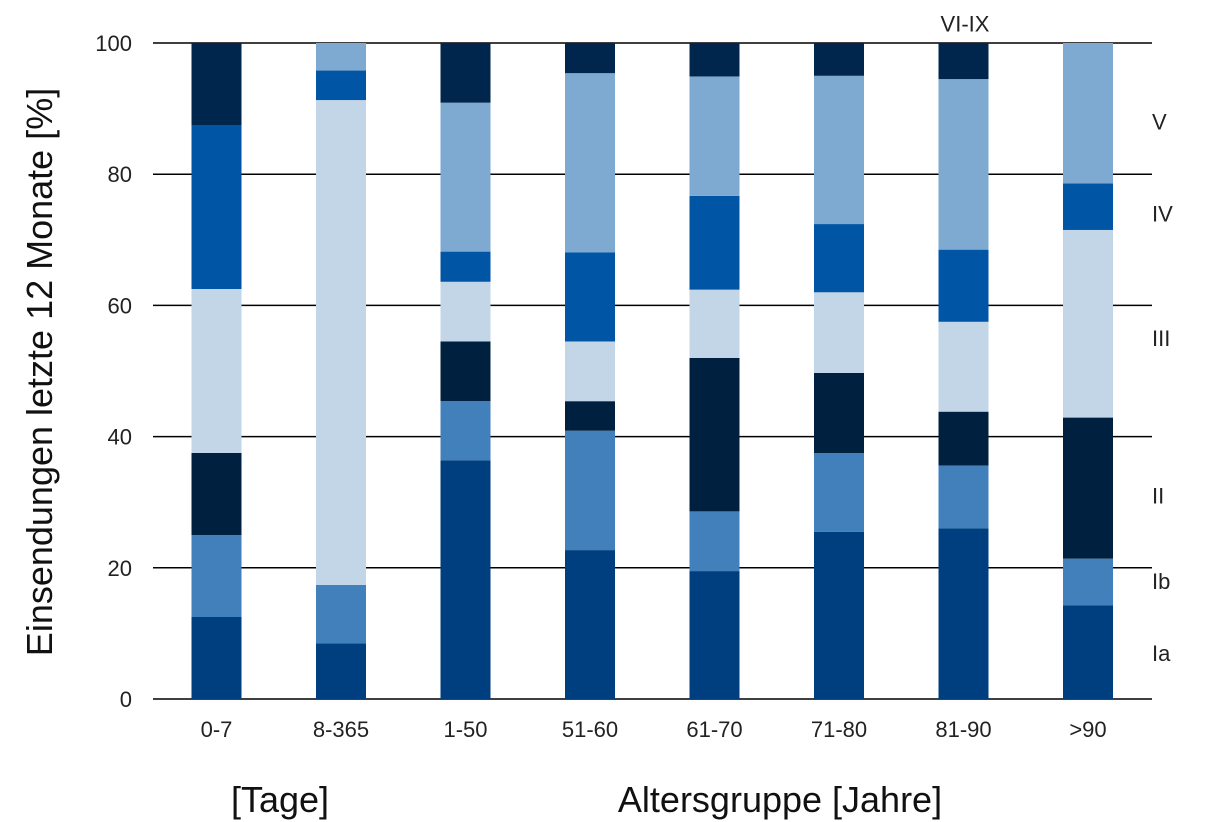  I want to click on series-label: III, so click(1161, 338).